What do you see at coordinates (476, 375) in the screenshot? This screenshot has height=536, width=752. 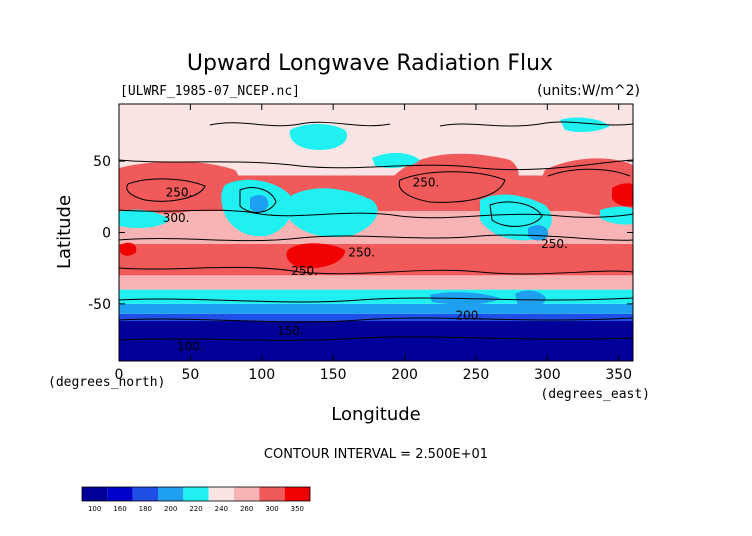 I see `x-tick-label: 250` at bounding box center [476, 375].